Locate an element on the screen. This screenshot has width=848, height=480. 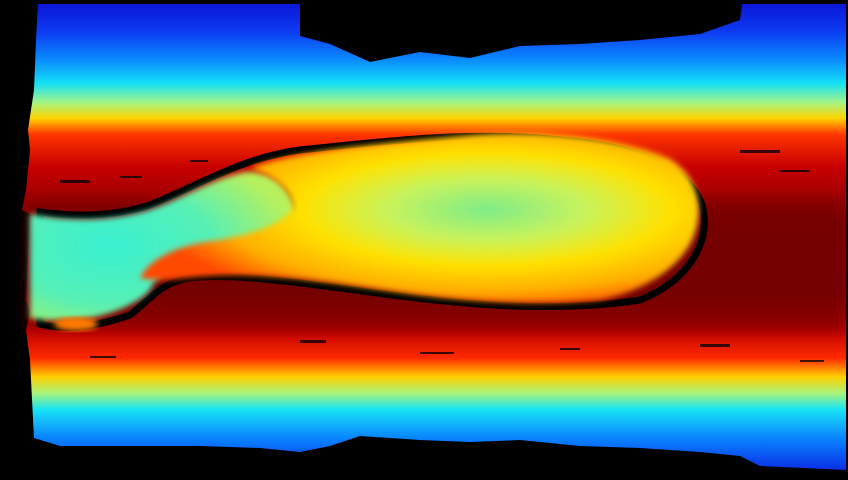
orange-spot is located at coordinates (76, 324).